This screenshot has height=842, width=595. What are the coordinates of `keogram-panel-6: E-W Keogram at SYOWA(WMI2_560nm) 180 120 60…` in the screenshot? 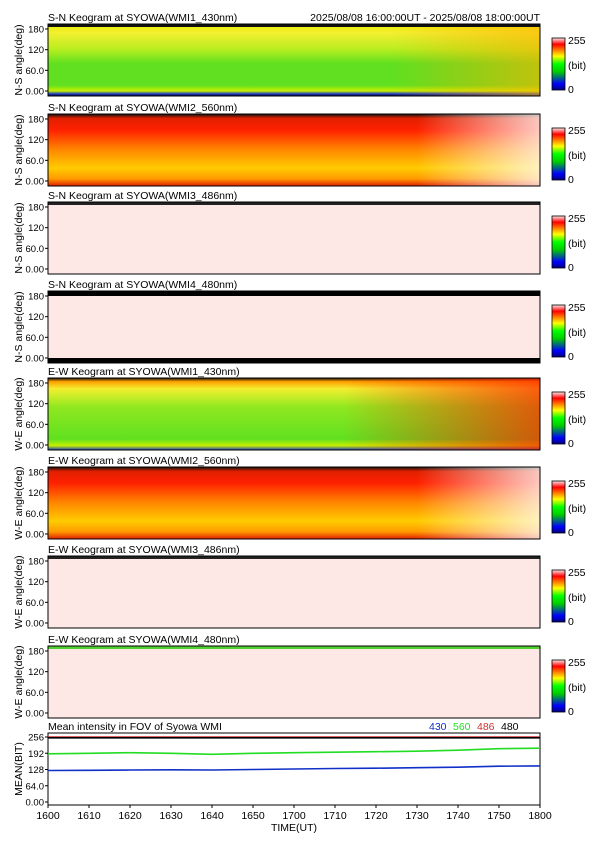 It's located at (299, 498).